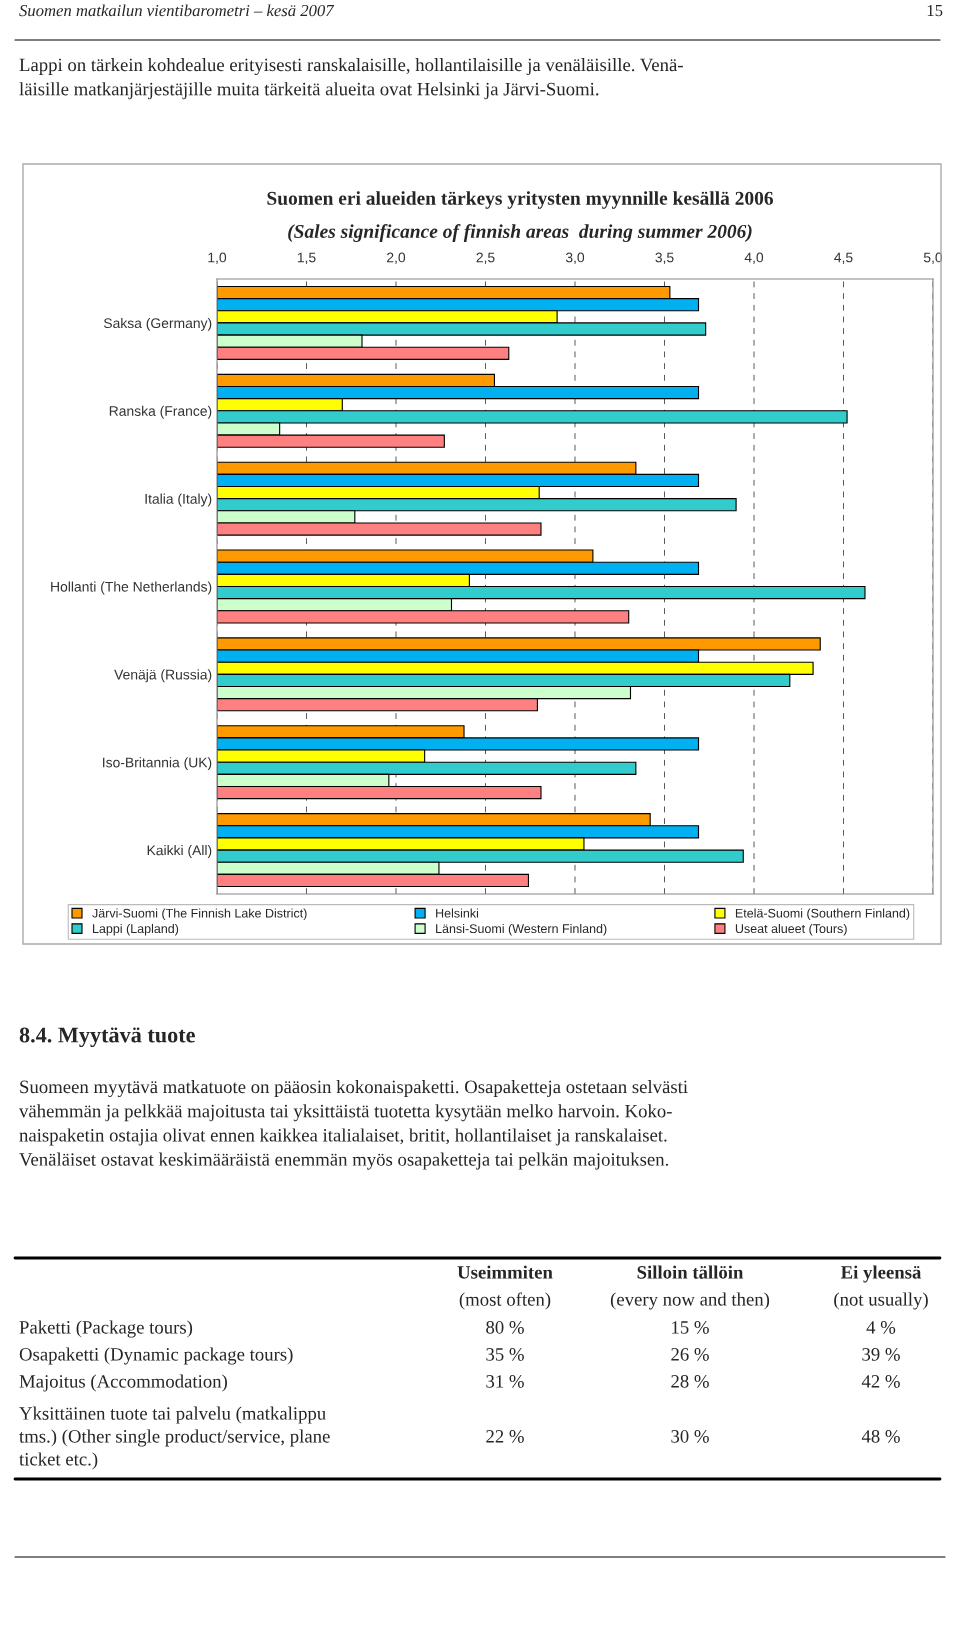 The height and width of the screenshot is (1630, 960). What do you see at coordinates (178, 500) in the screenshot?
I see `y-tick-label: Italia (Italy)` at bounding box center [178, 500].